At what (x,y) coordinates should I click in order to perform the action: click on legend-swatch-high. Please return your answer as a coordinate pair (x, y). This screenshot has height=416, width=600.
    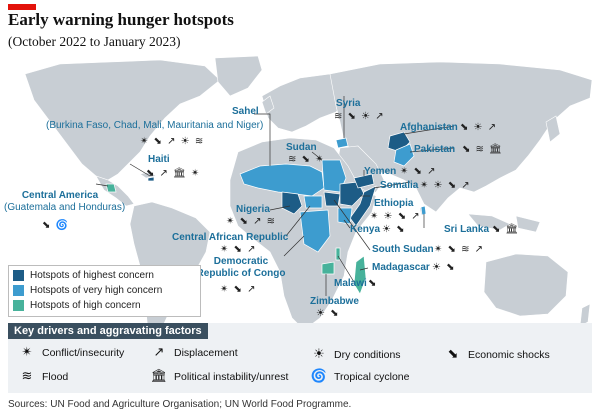
    Looking at the image, I should click on (18, 305).